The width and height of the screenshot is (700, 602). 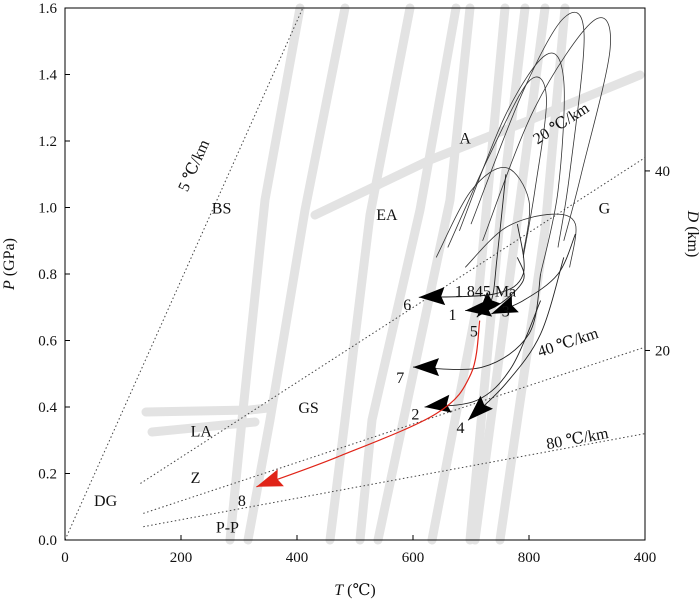 What do you see at coordinates (47, 142) in the screenshot?
I see `y-tick-label: 1.2` at bounding box center [47, 142].